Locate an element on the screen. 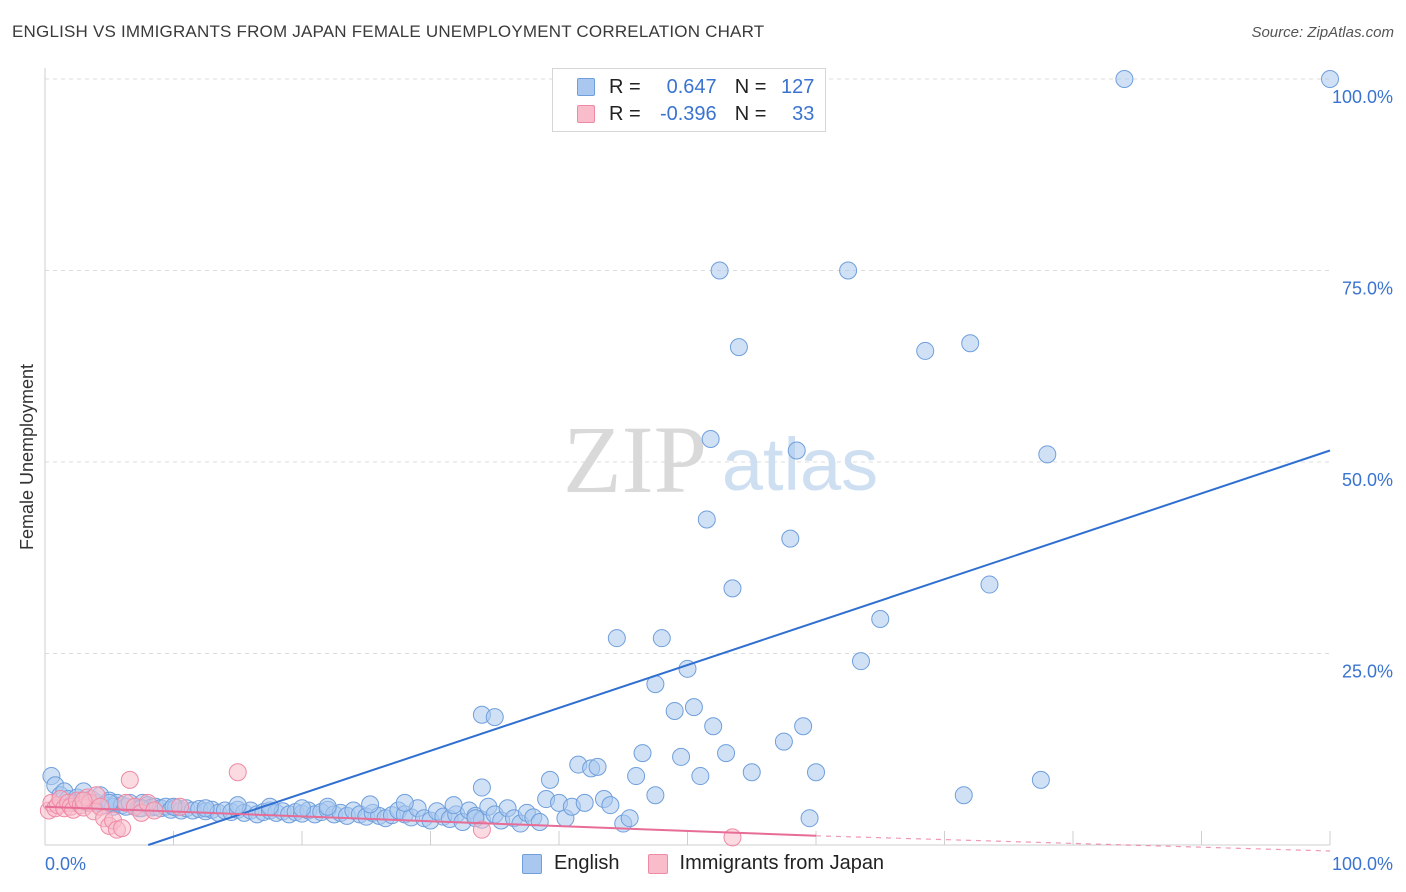 This screenshot has width=1406, height=892. watermark-atlas: atlas is located at coordinates (800, 464).